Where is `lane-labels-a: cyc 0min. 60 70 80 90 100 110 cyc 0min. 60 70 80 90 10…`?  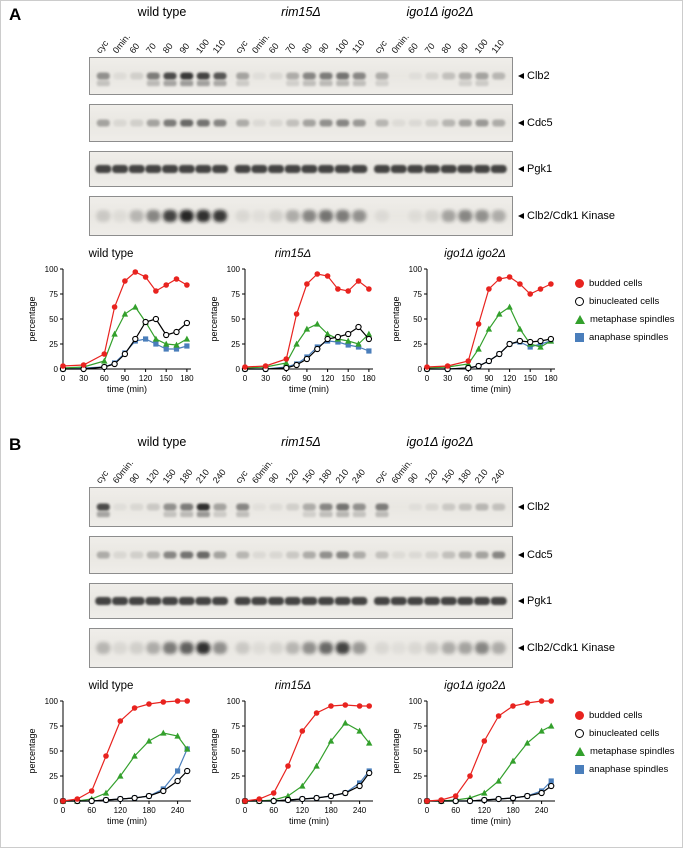 lane-labels-a: cyc 0min. 60 70 80 90 100 110 cyc 0min. 60 70 80 90 10… is located at coordinates (369, 40).